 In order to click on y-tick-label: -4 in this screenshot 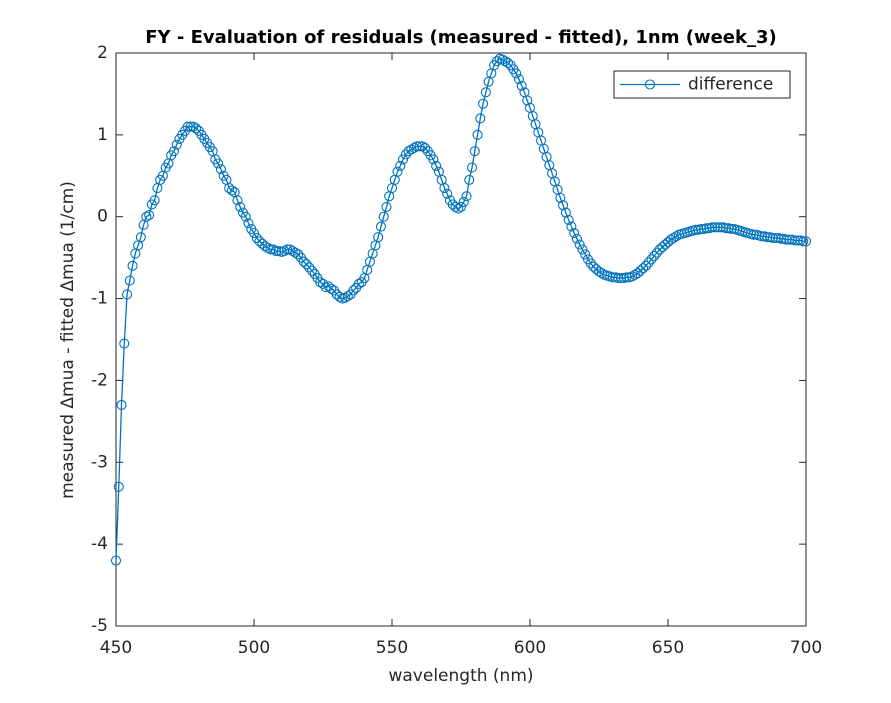, I will do `click(99, 544)`.